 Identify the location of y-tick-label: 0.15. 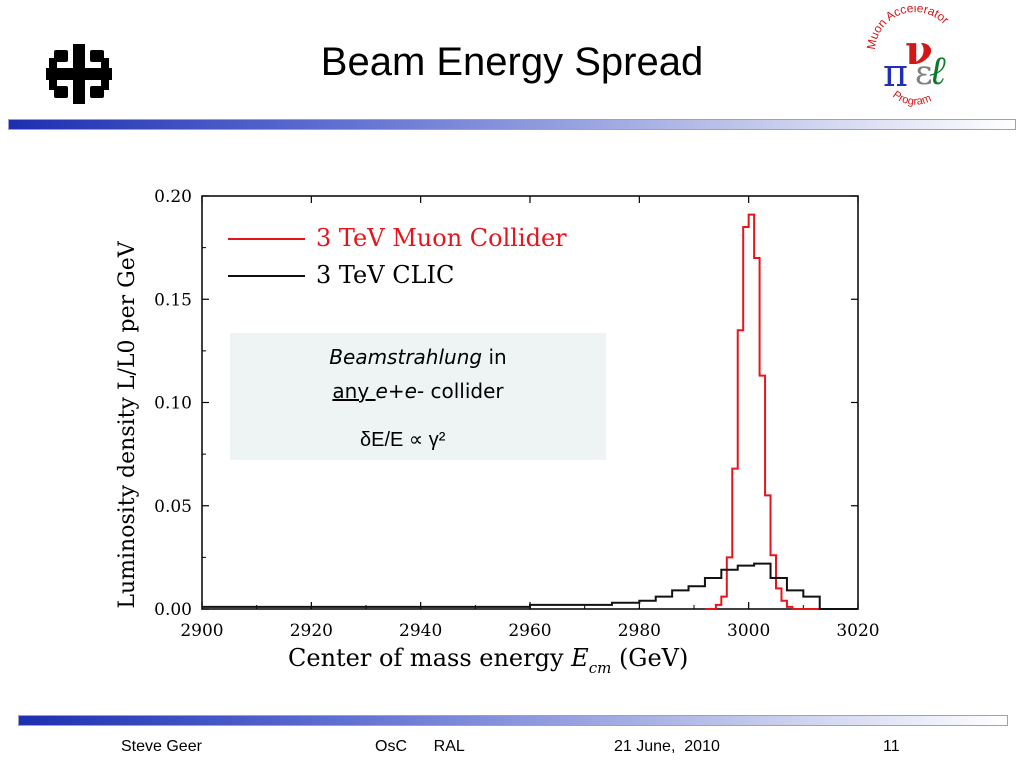
(173, 300).